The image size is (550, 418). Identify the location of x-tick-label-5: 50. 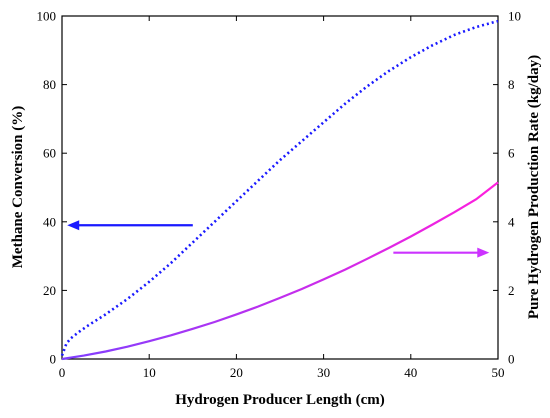
(498, 372).